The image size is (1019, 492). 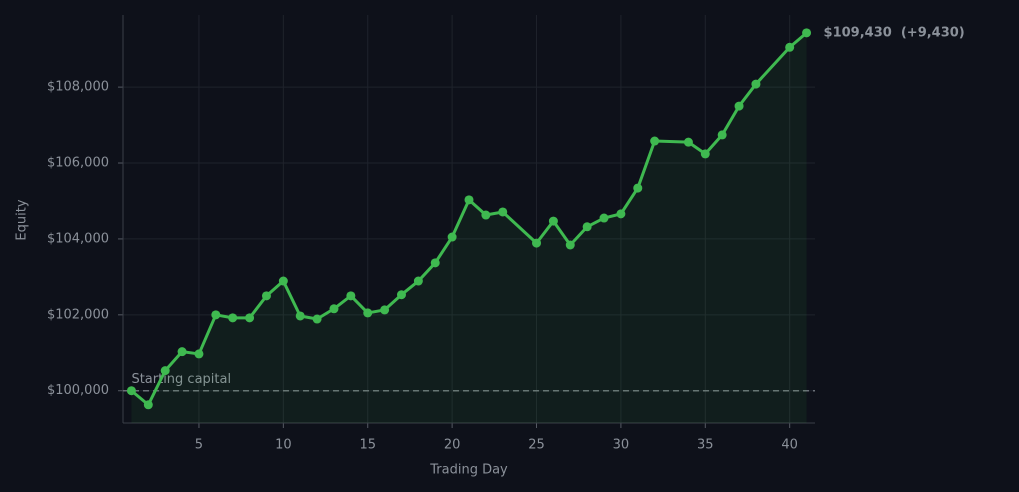 What do you see at coordinates (894, 32) in the screenshot?
I see `end-label: $109,430 (+9,430)` at bounding box center [894, 32].